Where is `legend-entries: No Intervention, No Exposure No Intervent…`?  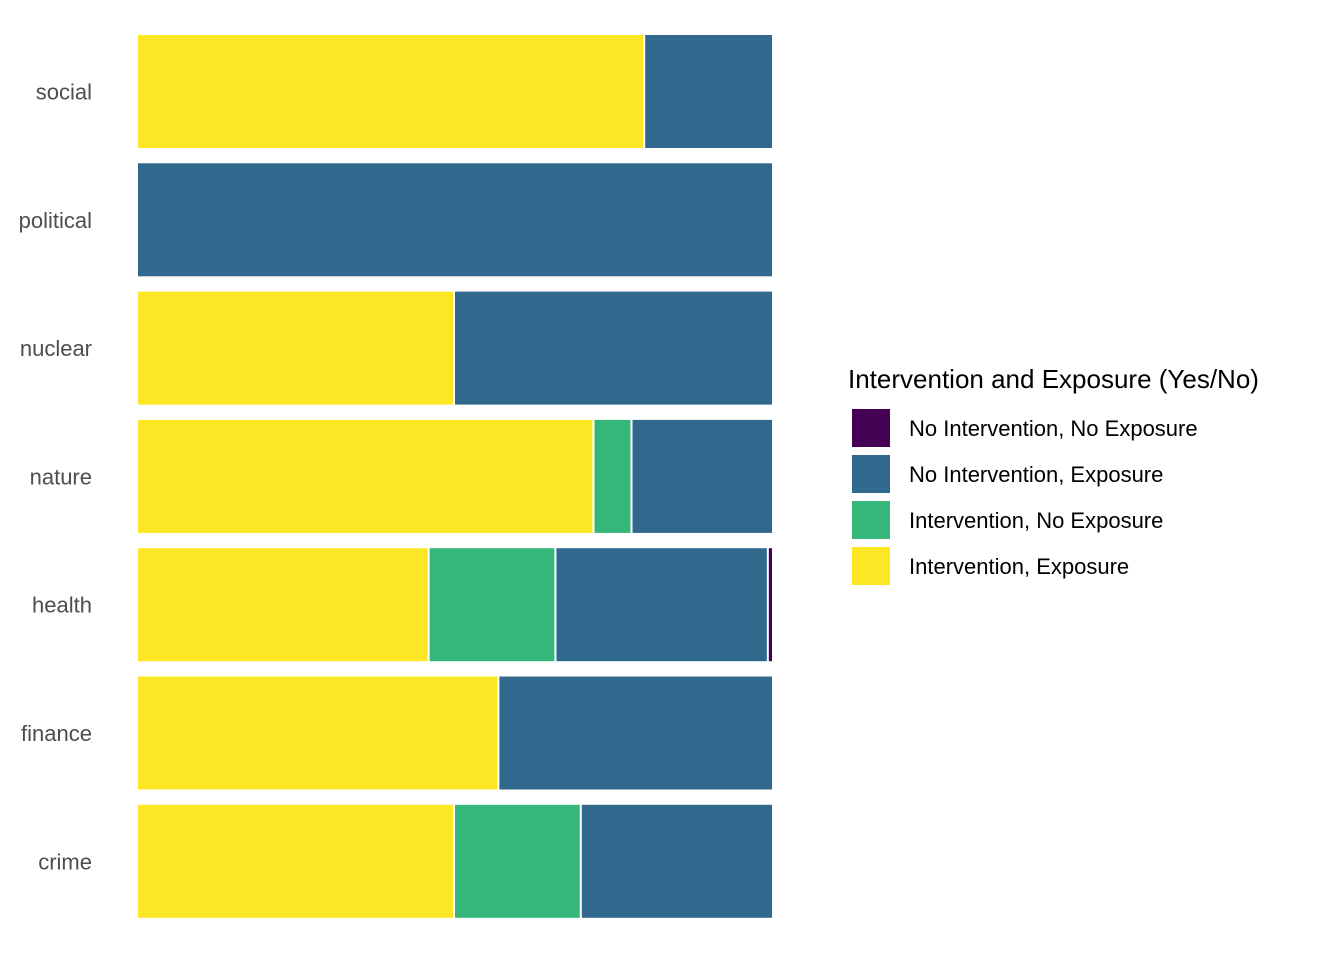 legend-entries: No Intervention, No Exposure No Intervent… is located at coordinates (1025, 497).